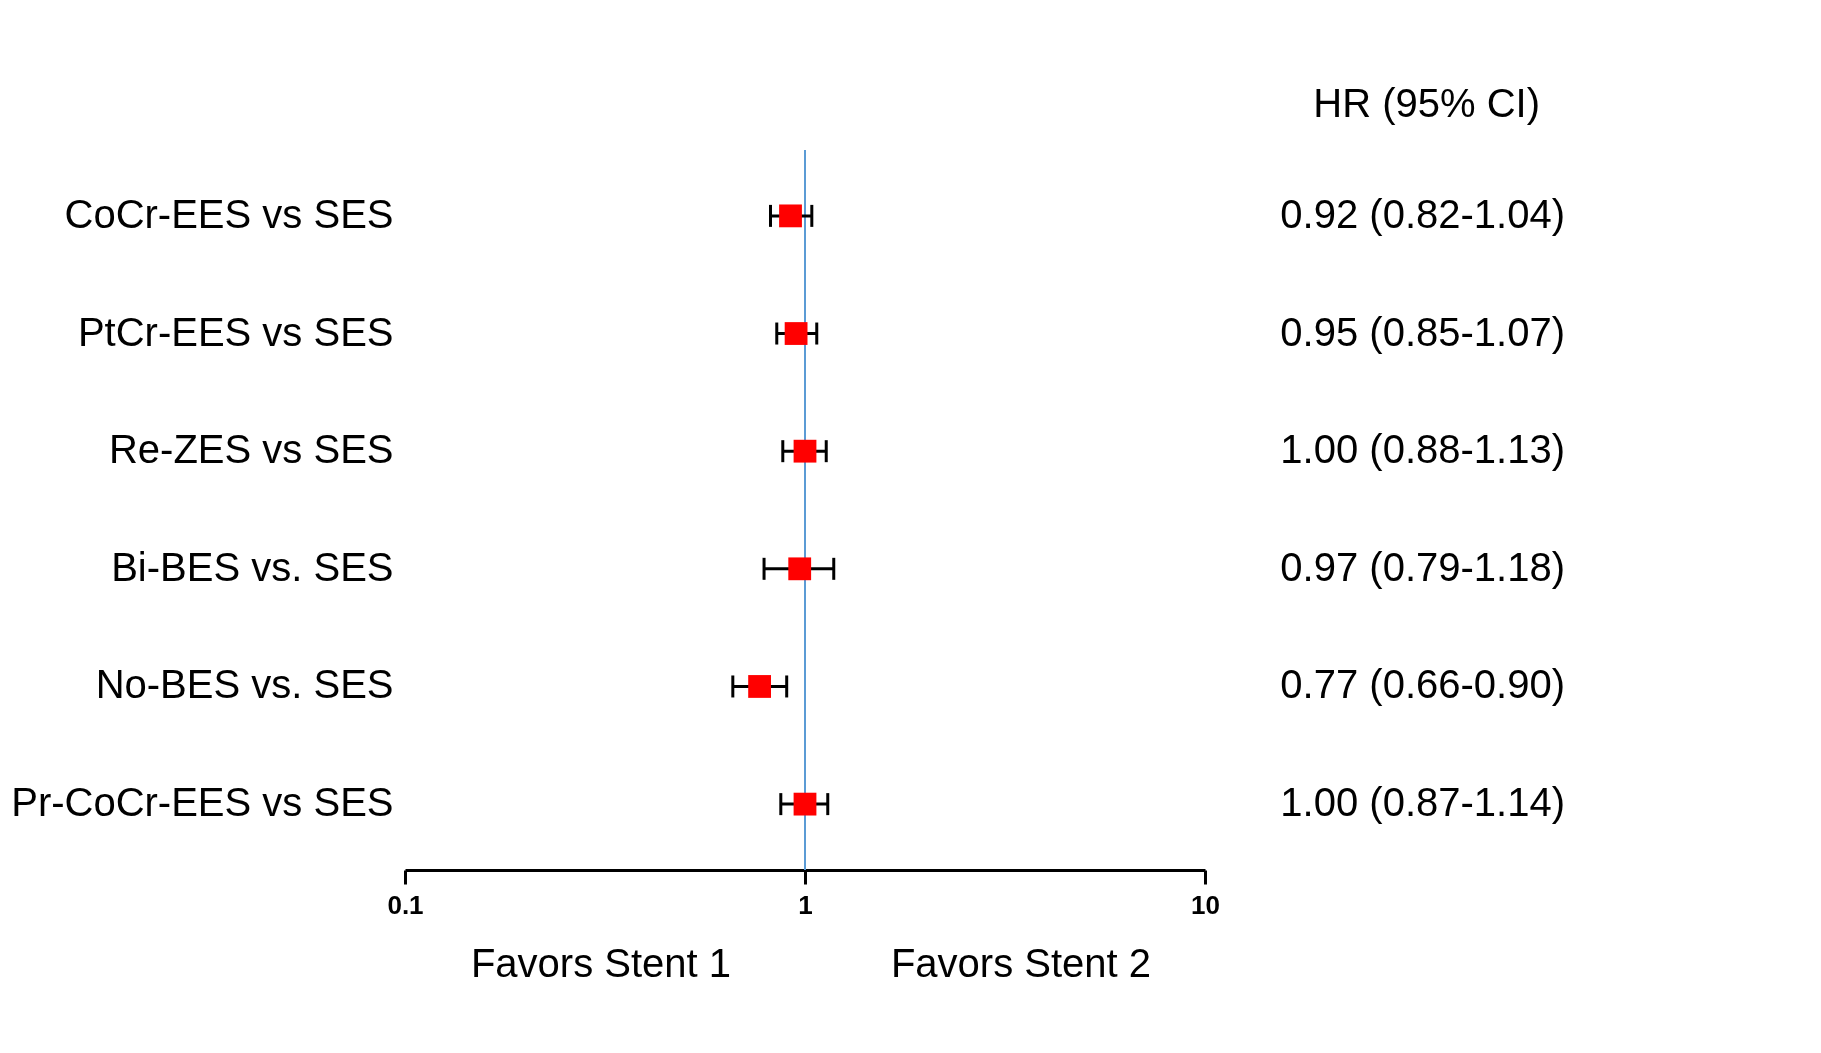 This screenshot has height=1053, width=1821. What do you see at coordinates (252, 566) in the screenshot?
I see `y-tick-label: Bi-BES vs. SES` at bounding box center [252, 566].